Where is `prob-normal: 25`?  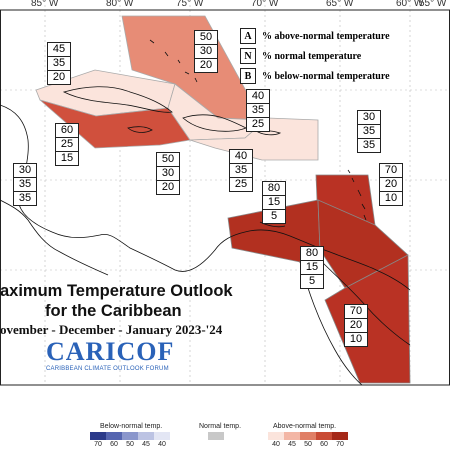
prob-normal: 25 is located at coordinates (67, 145).